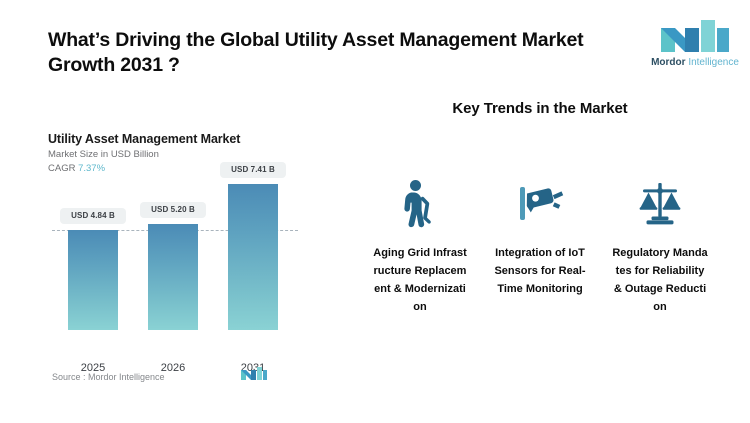  What do you see at coordinates (92, 168) in the screenshot?
I see `chart-cagr-value: 7.37%` at bounding box center [92, 168].